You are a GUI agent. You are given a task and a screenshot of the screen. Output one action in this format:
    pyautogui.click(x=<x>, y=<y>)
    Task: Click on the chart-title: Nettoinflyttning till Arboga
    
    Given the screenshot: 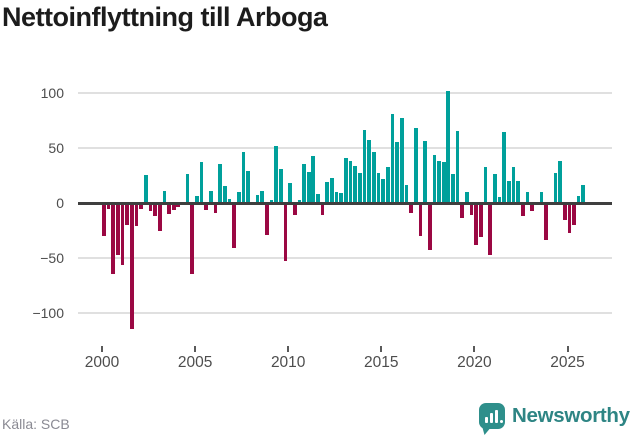 What is the action you would take?
    pyautogui.click(x=165, y=17)
    